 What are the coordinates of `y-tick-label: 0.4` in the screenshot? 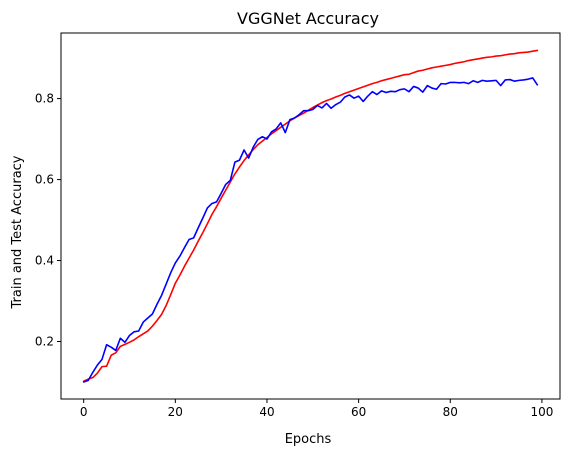 It's located at (44, 261).